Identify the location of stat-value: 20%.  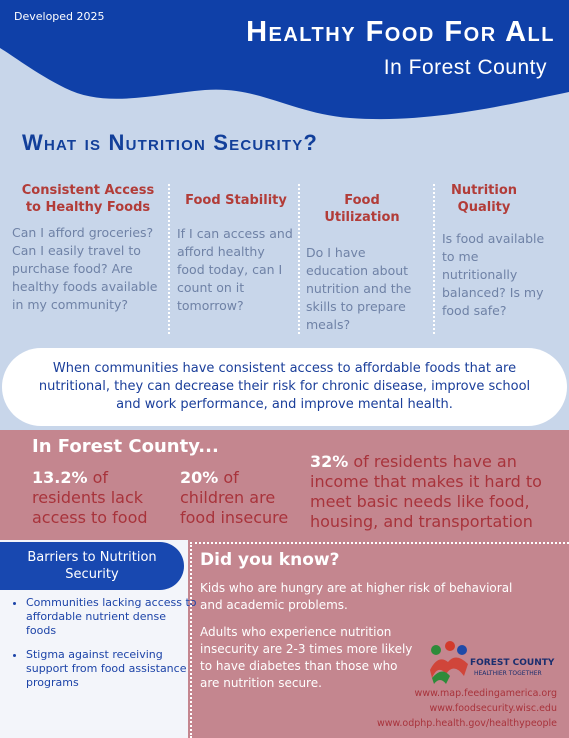
(199, 477).